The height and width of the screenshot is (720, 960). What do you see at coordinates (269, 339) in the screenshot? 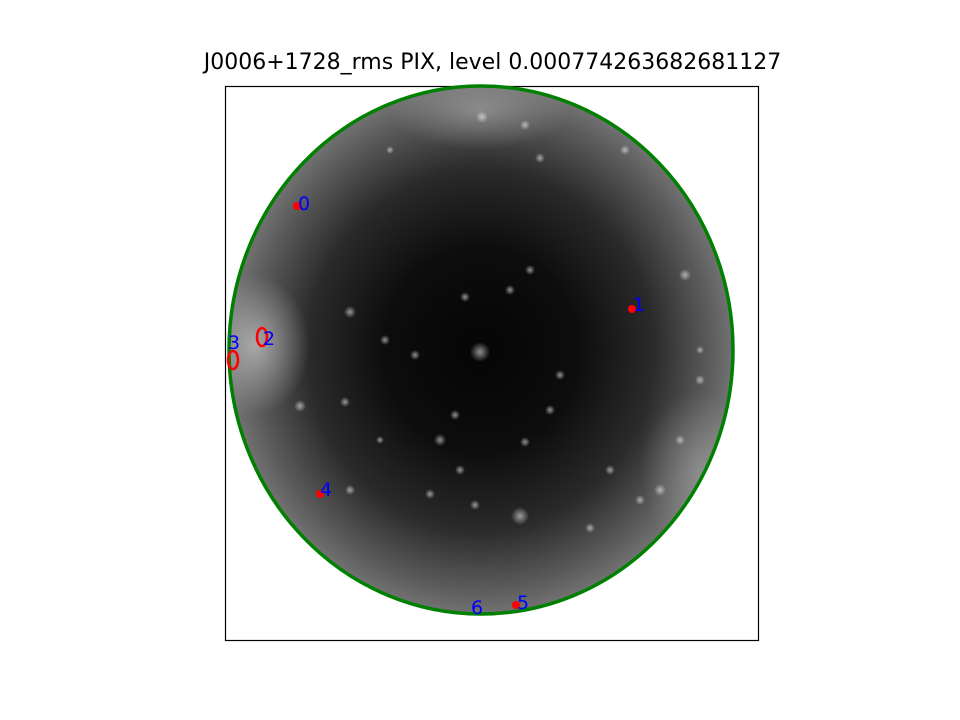
I see `source-label-2: 2` at bounding box center [269, 339].